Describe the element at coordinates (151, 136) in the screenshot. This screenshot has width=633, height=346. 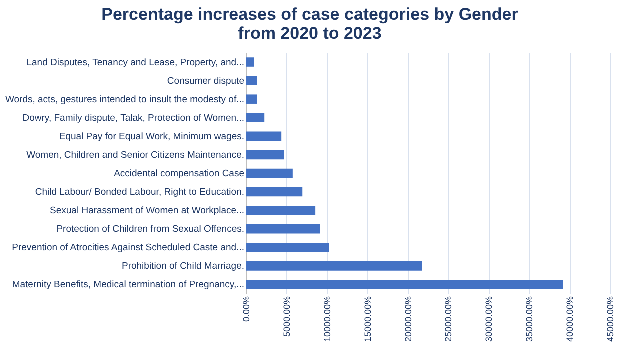
I see `y-tick-label: Equal Pay for Equal Work, Minimum wages.` at that location.